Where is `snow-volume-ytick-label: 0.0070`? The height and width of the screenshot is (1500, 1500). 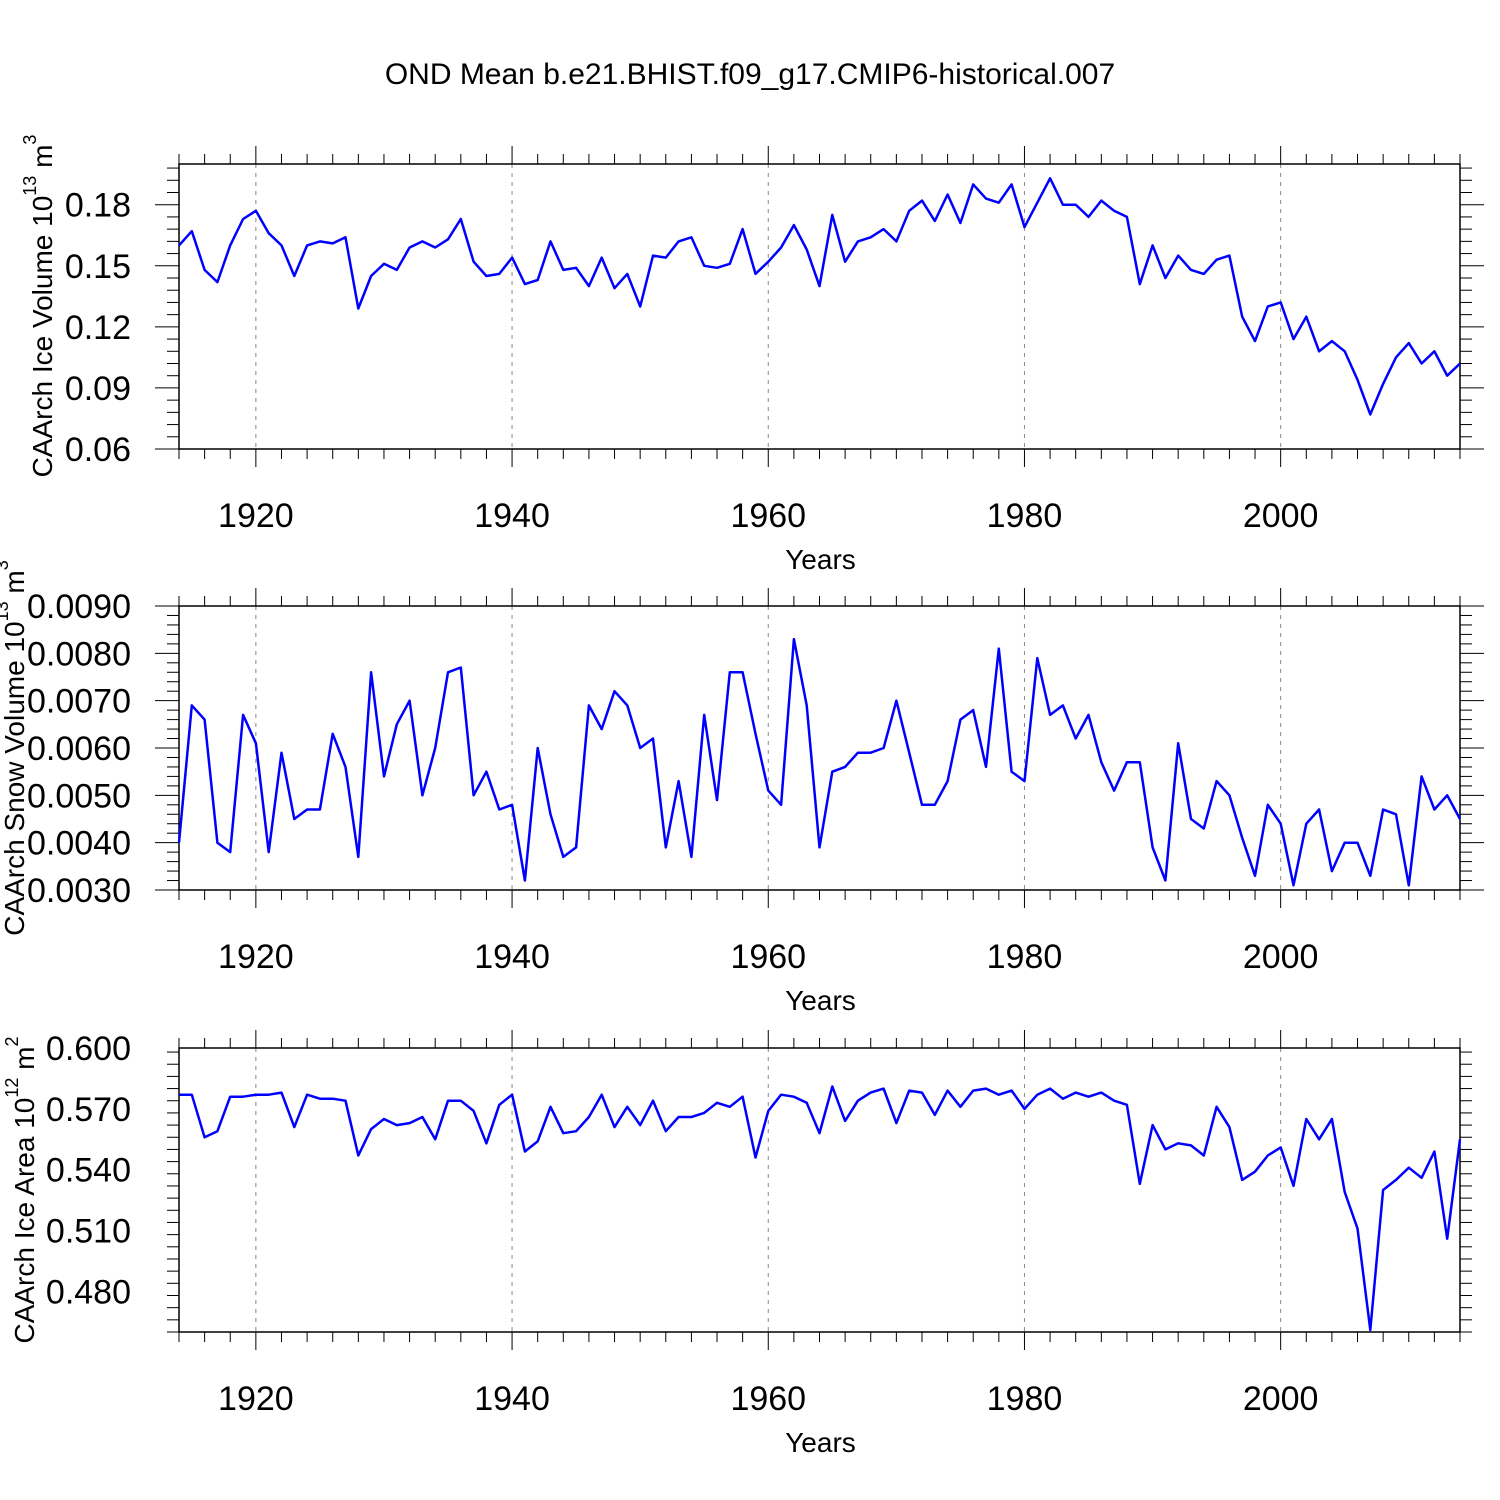 snow-volume-ytick-label: 0.0070 is located at coordinates (79, 702).